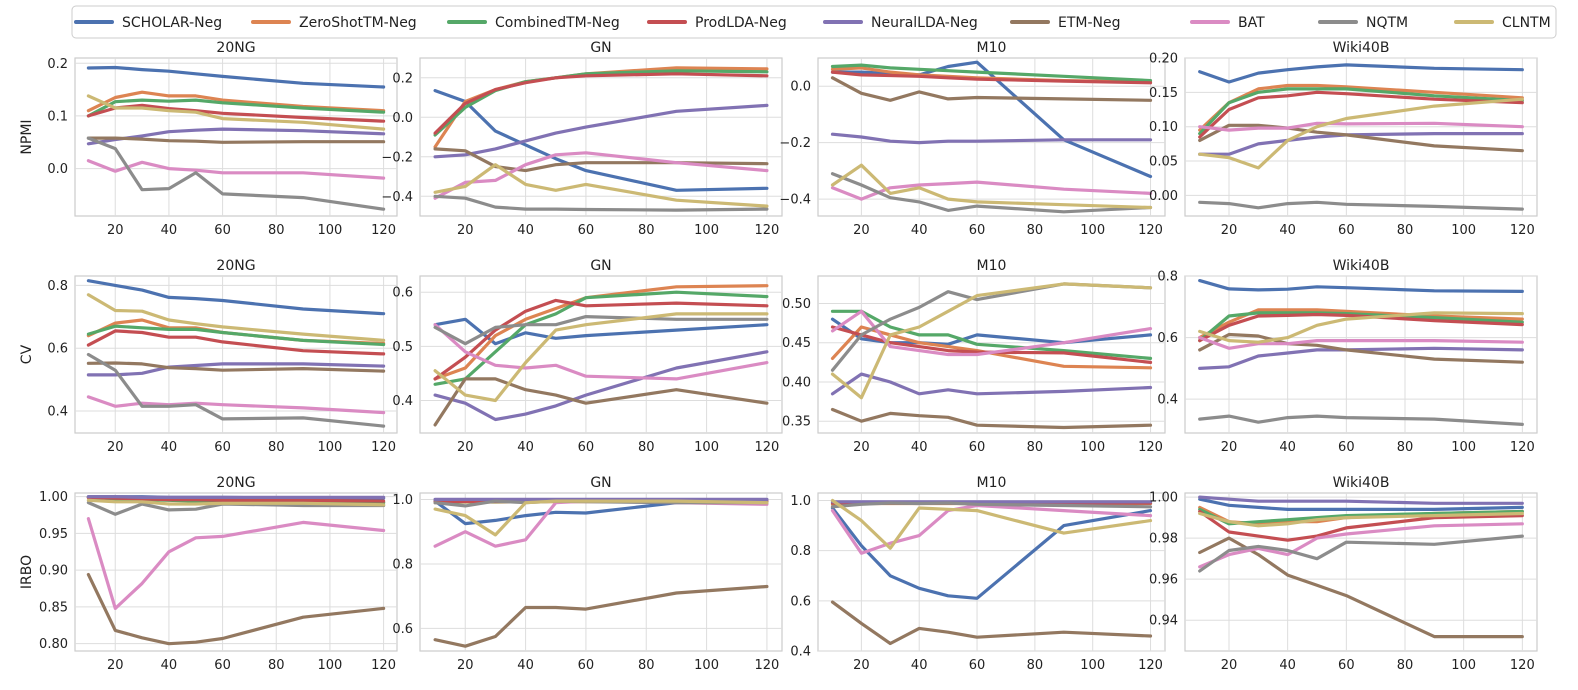 Image resolution: width=1578 pixels, height=690 pixels. What do you see at coordinates (402, 78) in the screenshot?
I see `y-tick-label: 0.2` at bounding box center [402, 78].